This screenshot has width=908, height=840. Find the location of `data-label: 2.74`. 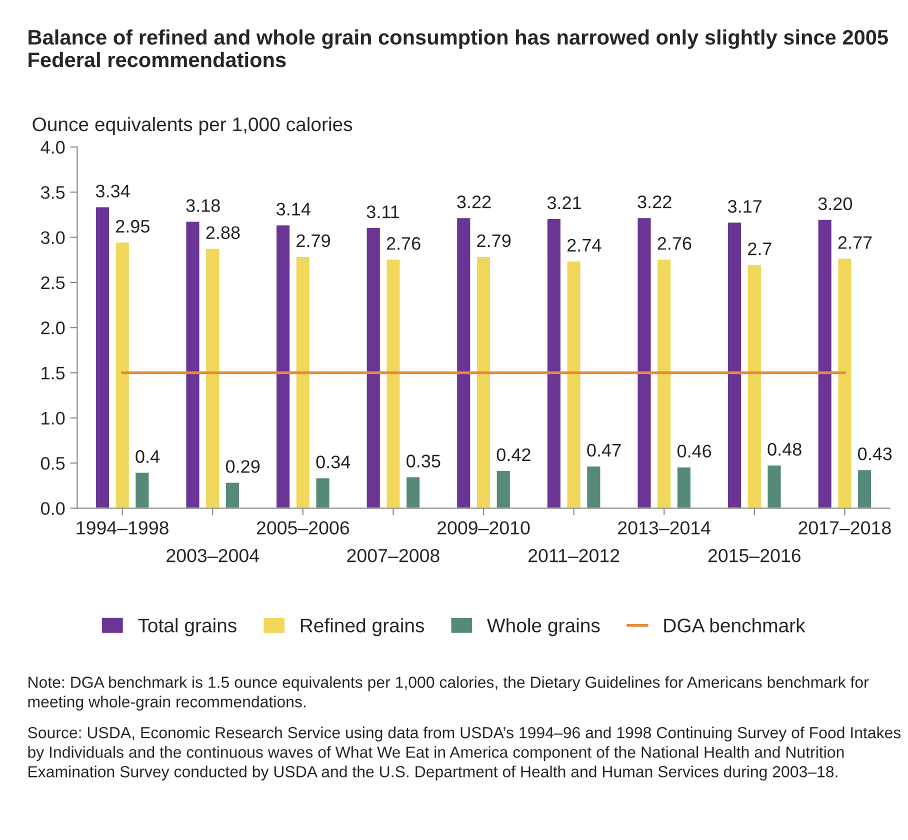

data-label: 2.74 is located at coordinates (584, 245).